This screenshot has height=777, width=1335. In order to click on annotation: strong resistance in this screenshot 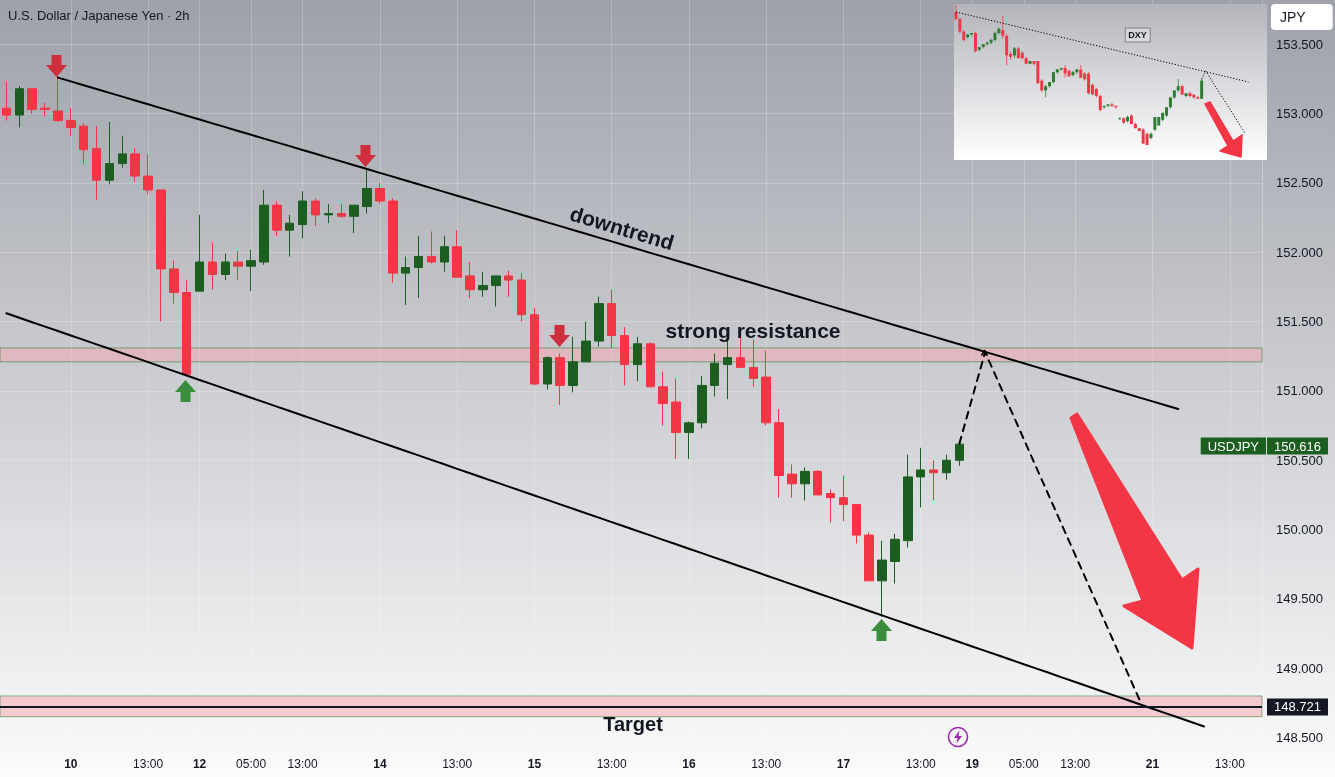, I will do `click(753, 330)`.